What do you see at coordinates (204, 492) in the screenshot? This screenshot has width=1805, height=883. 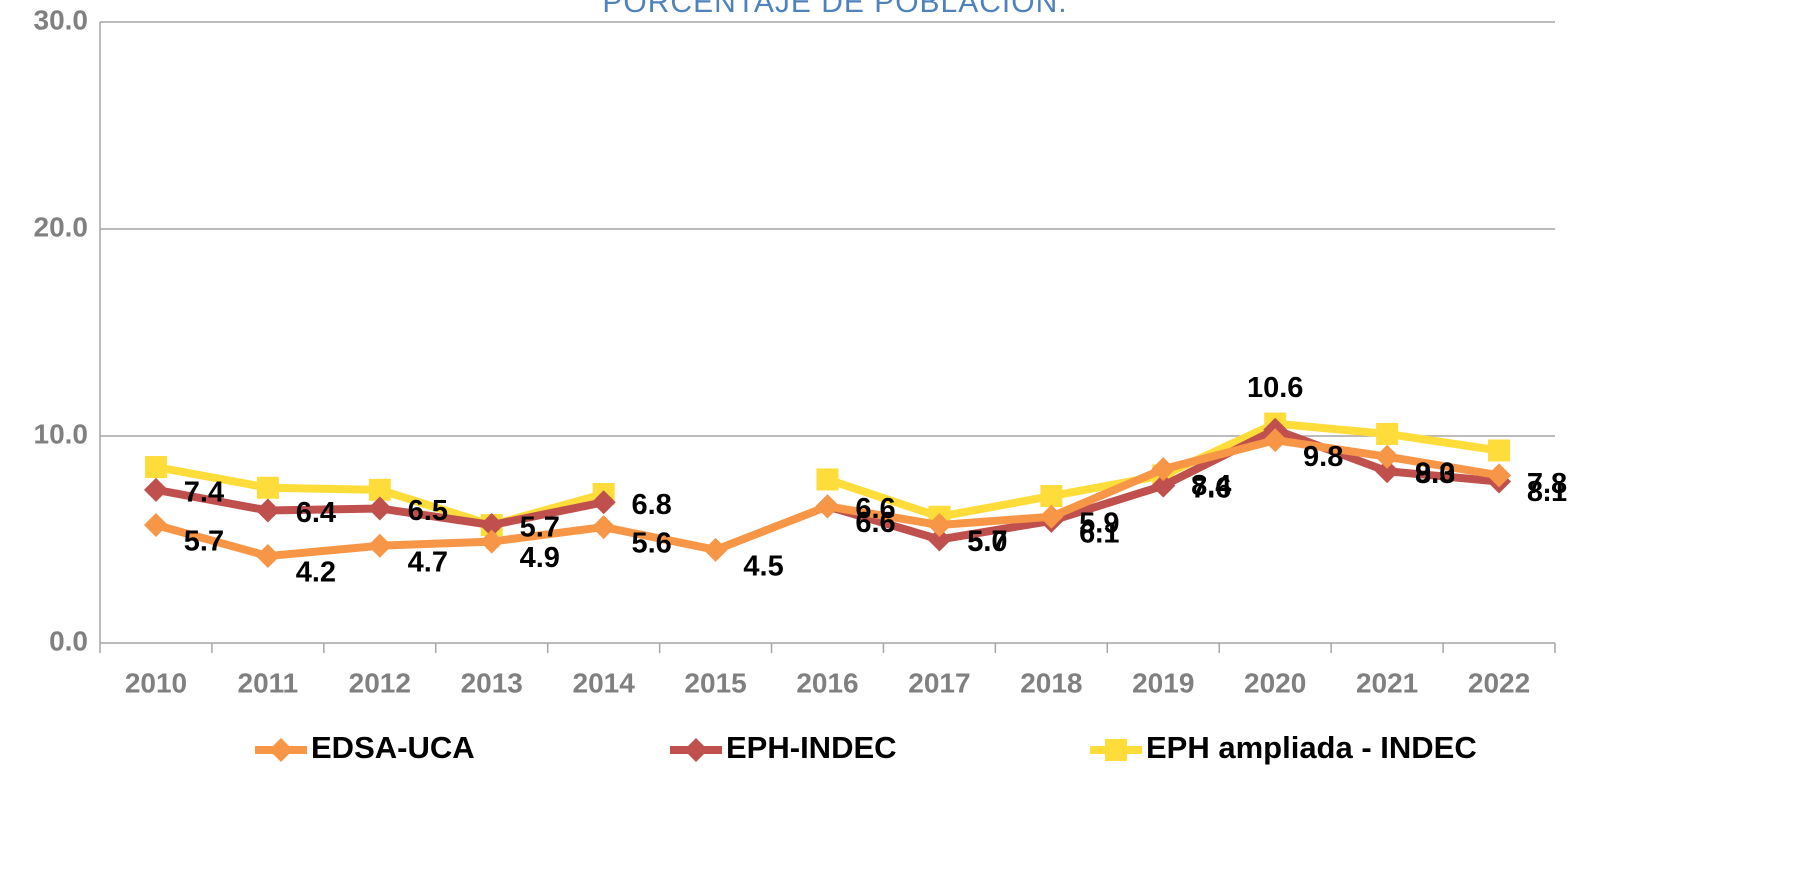 I see `data-label: 7.4` at bounding box center [204, 492].